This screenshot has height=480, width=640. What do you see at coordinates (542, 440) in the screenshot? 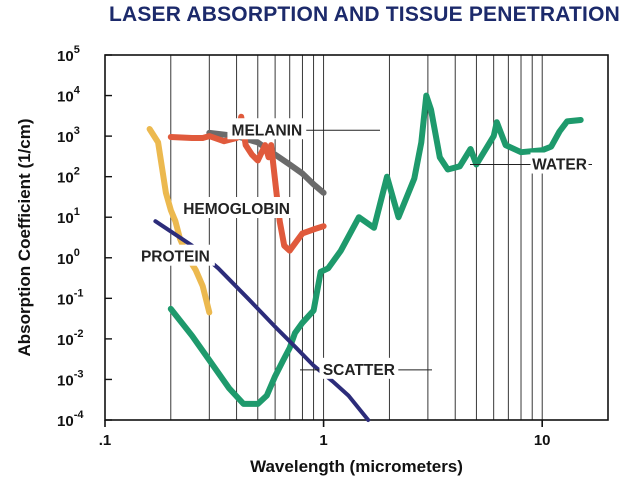
I see `x-tick-label: 10` at bounding box center [542, 440].